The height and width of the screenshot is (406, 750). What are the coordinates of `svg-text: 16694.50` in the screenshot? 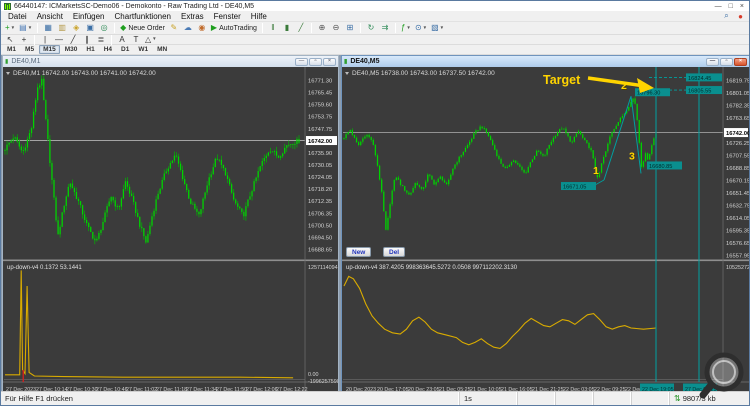 It's located at (320, 239).